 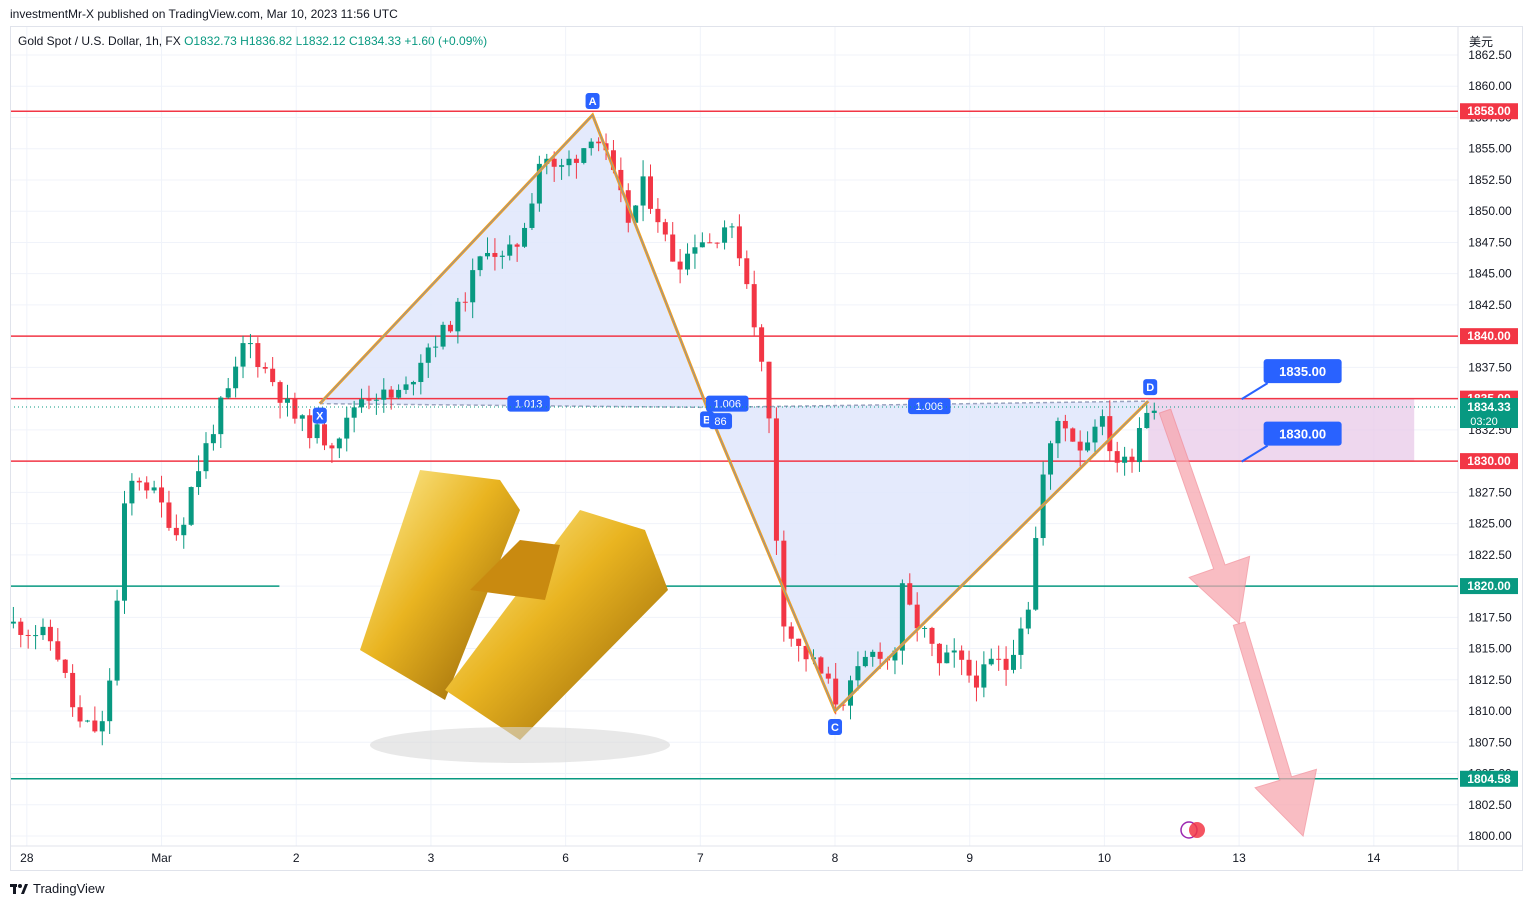 I want to click on ratio-text: 86, so click(x=720, y=422).